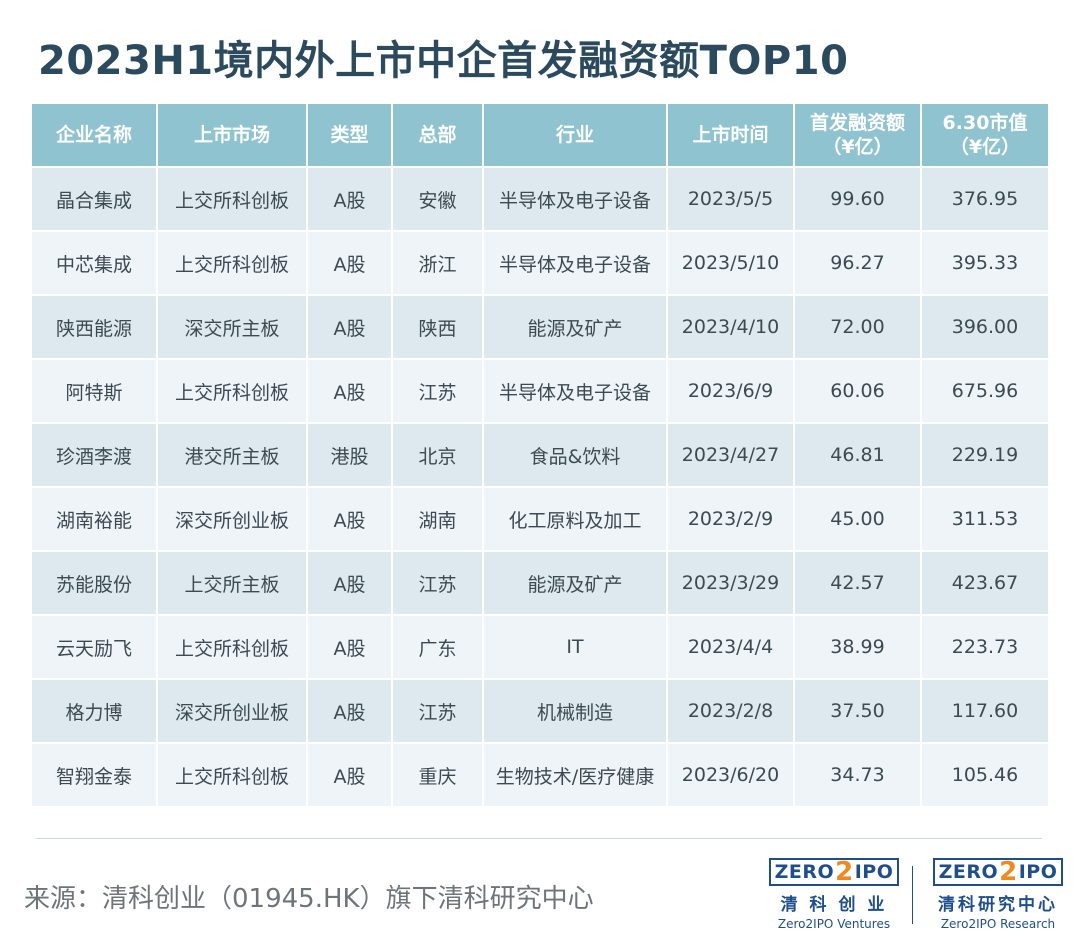 Image resolution: width=1080 pixels, height=940 pixels. I want to click on cell-industry: IT, so click(575, 647).